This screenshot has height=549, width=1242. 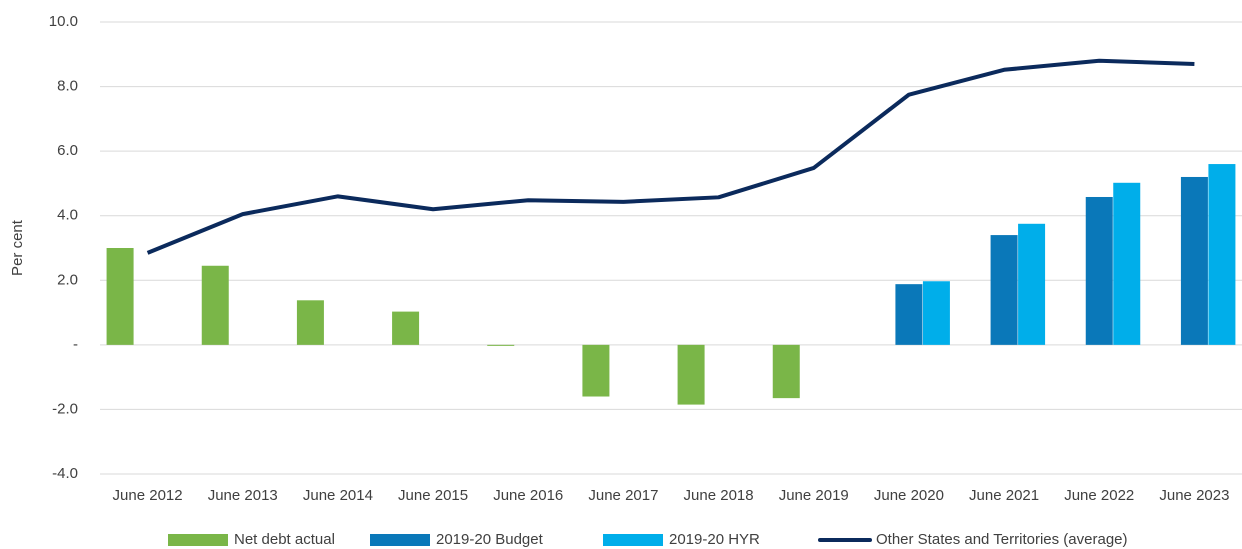 I want to click on x-tick-label: June 2022, so click(x=1099, y=495).